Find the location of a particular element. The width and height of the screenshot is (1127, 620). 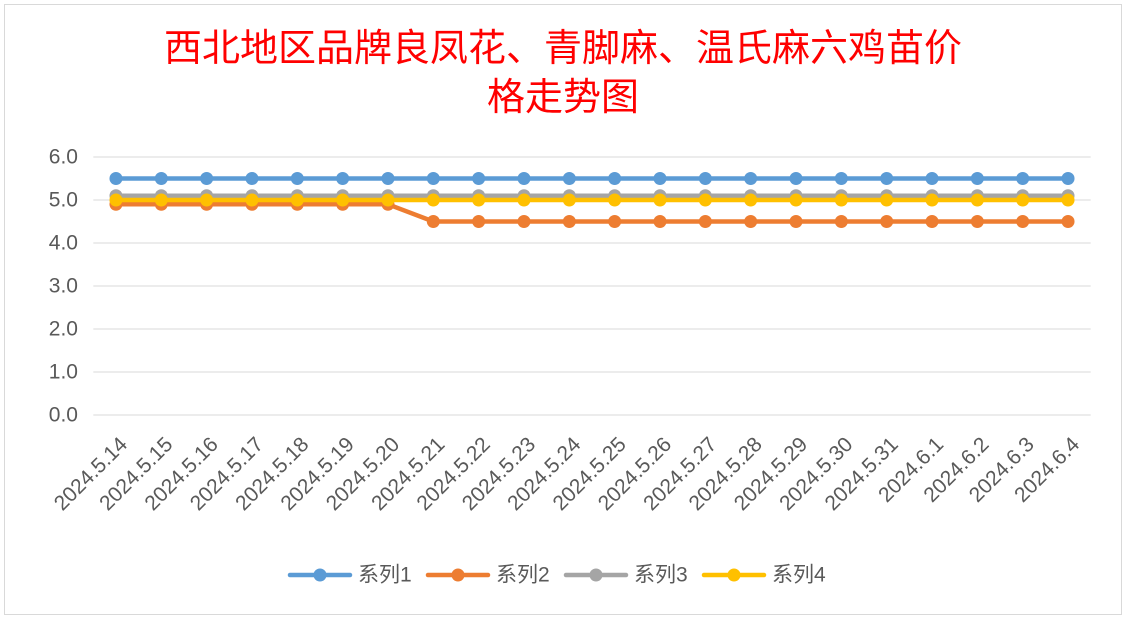

legend-item-series-3: 系列3 is located at coordinates (625, 575).